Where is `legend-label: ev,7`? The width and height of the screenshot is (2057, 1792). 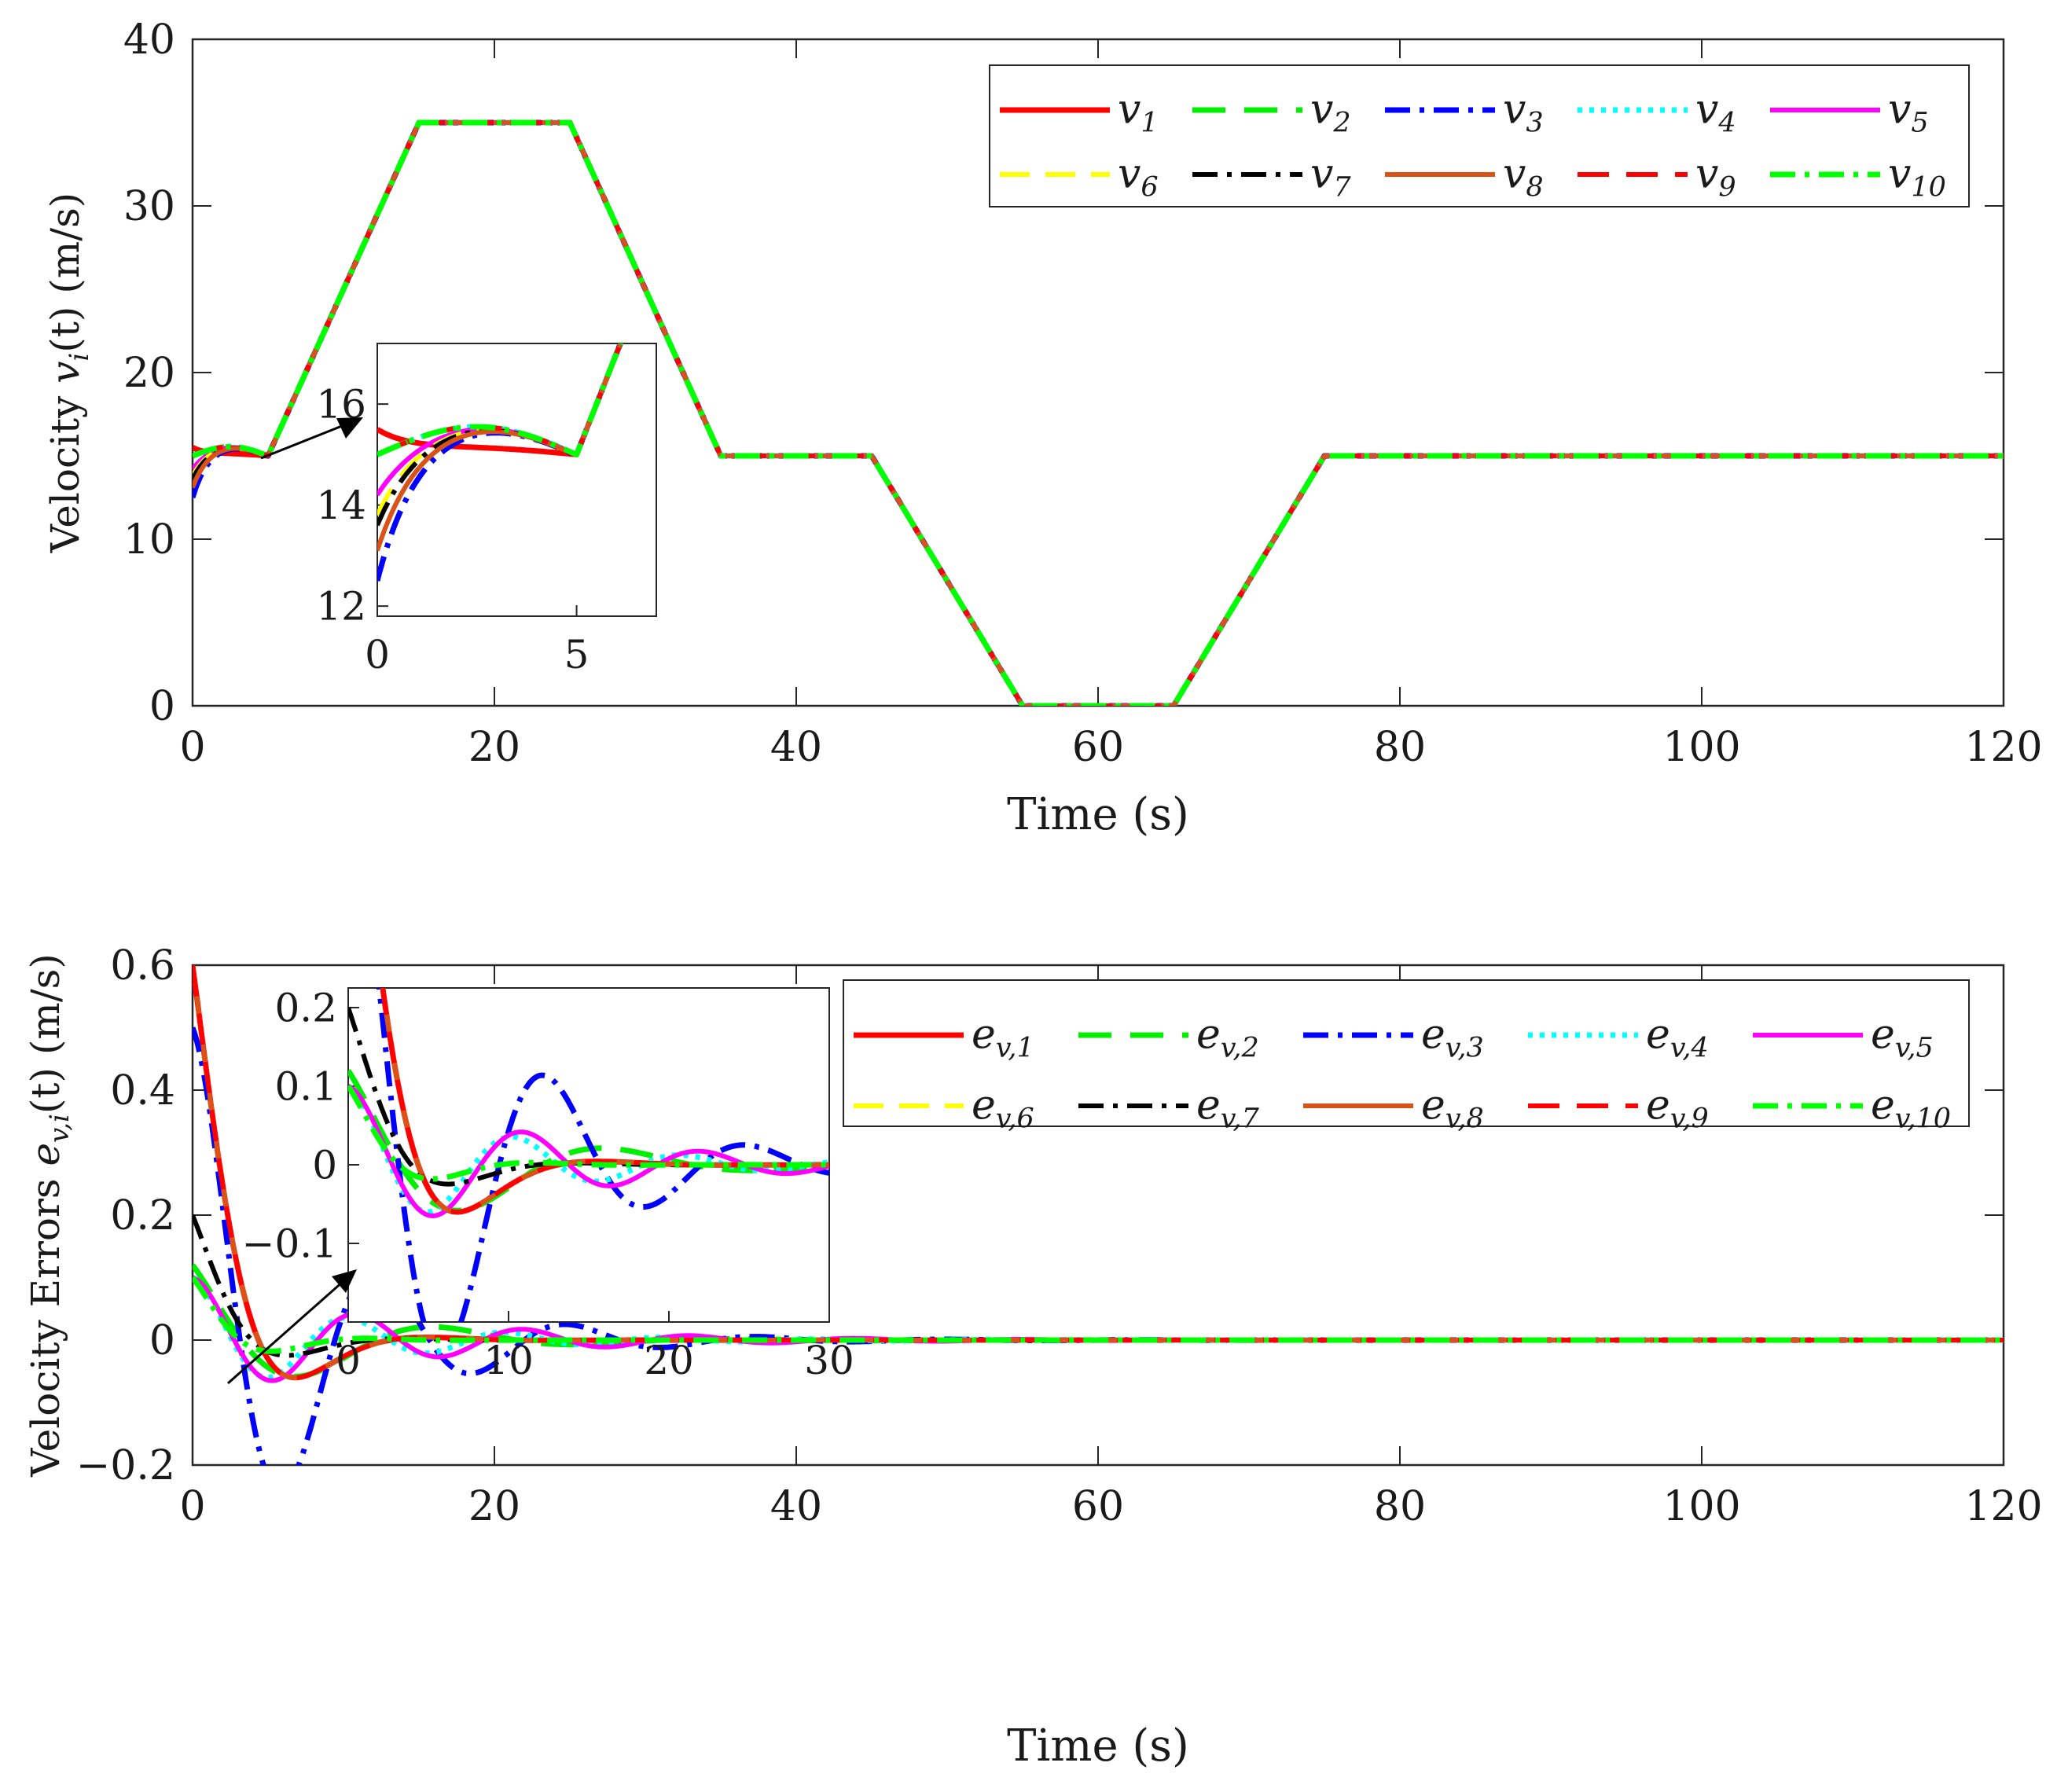
legend-label: ev,7 is located at coordinates (1228, 1108).